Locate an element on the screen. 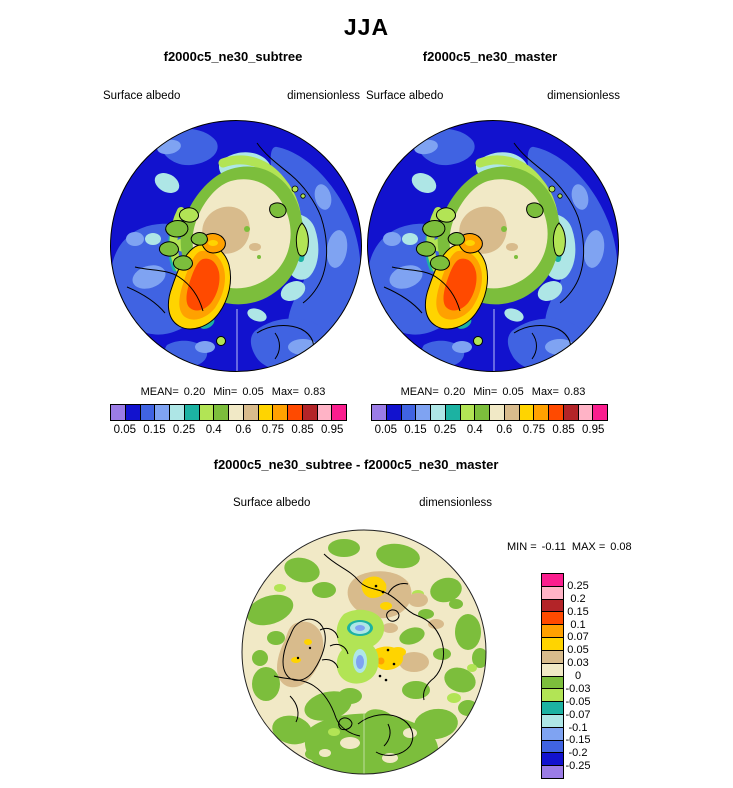 This screenshot has height=788, width=733. diff-colorbar-tick-label: -0.03 is located at coordinates (578, 688).